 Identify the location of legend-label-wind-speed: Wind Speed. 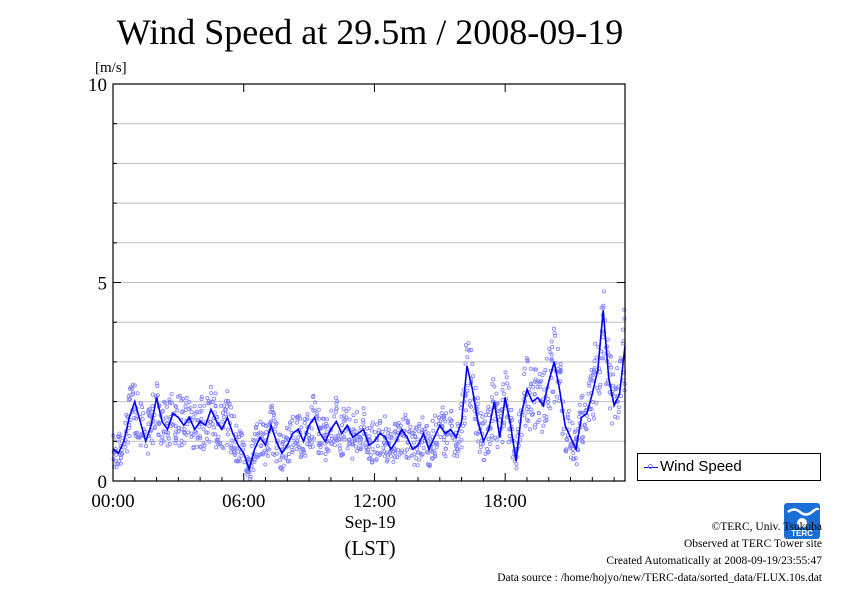
(701, 466).